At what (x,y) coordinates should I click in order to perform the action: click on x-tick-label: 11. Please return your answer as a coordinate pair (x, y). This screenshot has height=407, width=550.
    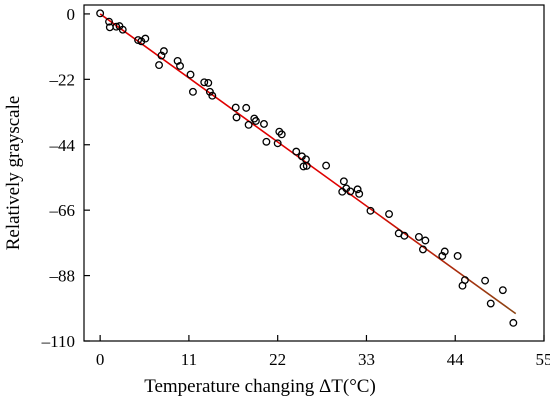
    Looking at the image, I should click on (189, 359).